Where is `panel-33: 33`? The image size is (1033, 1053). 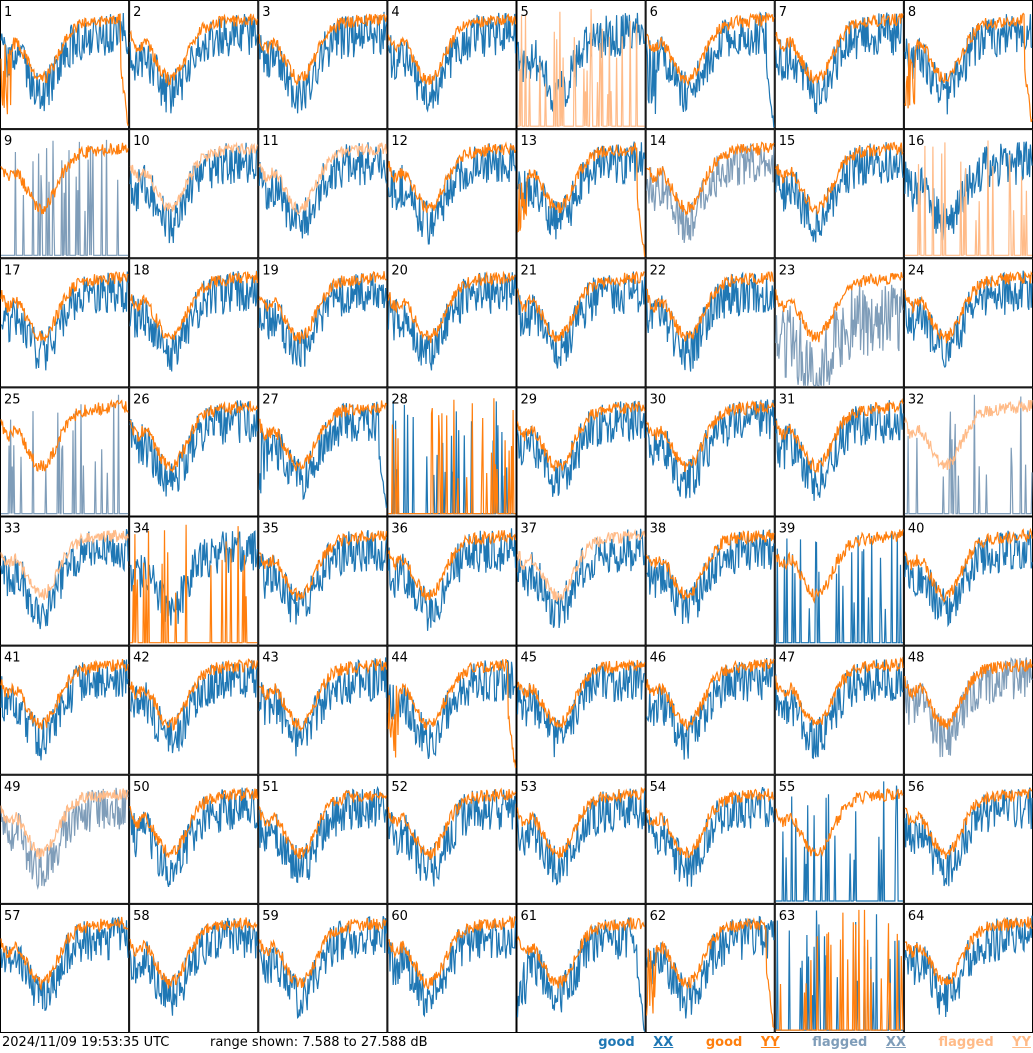 panel-33: 33 is located at coordinates (65, 581).